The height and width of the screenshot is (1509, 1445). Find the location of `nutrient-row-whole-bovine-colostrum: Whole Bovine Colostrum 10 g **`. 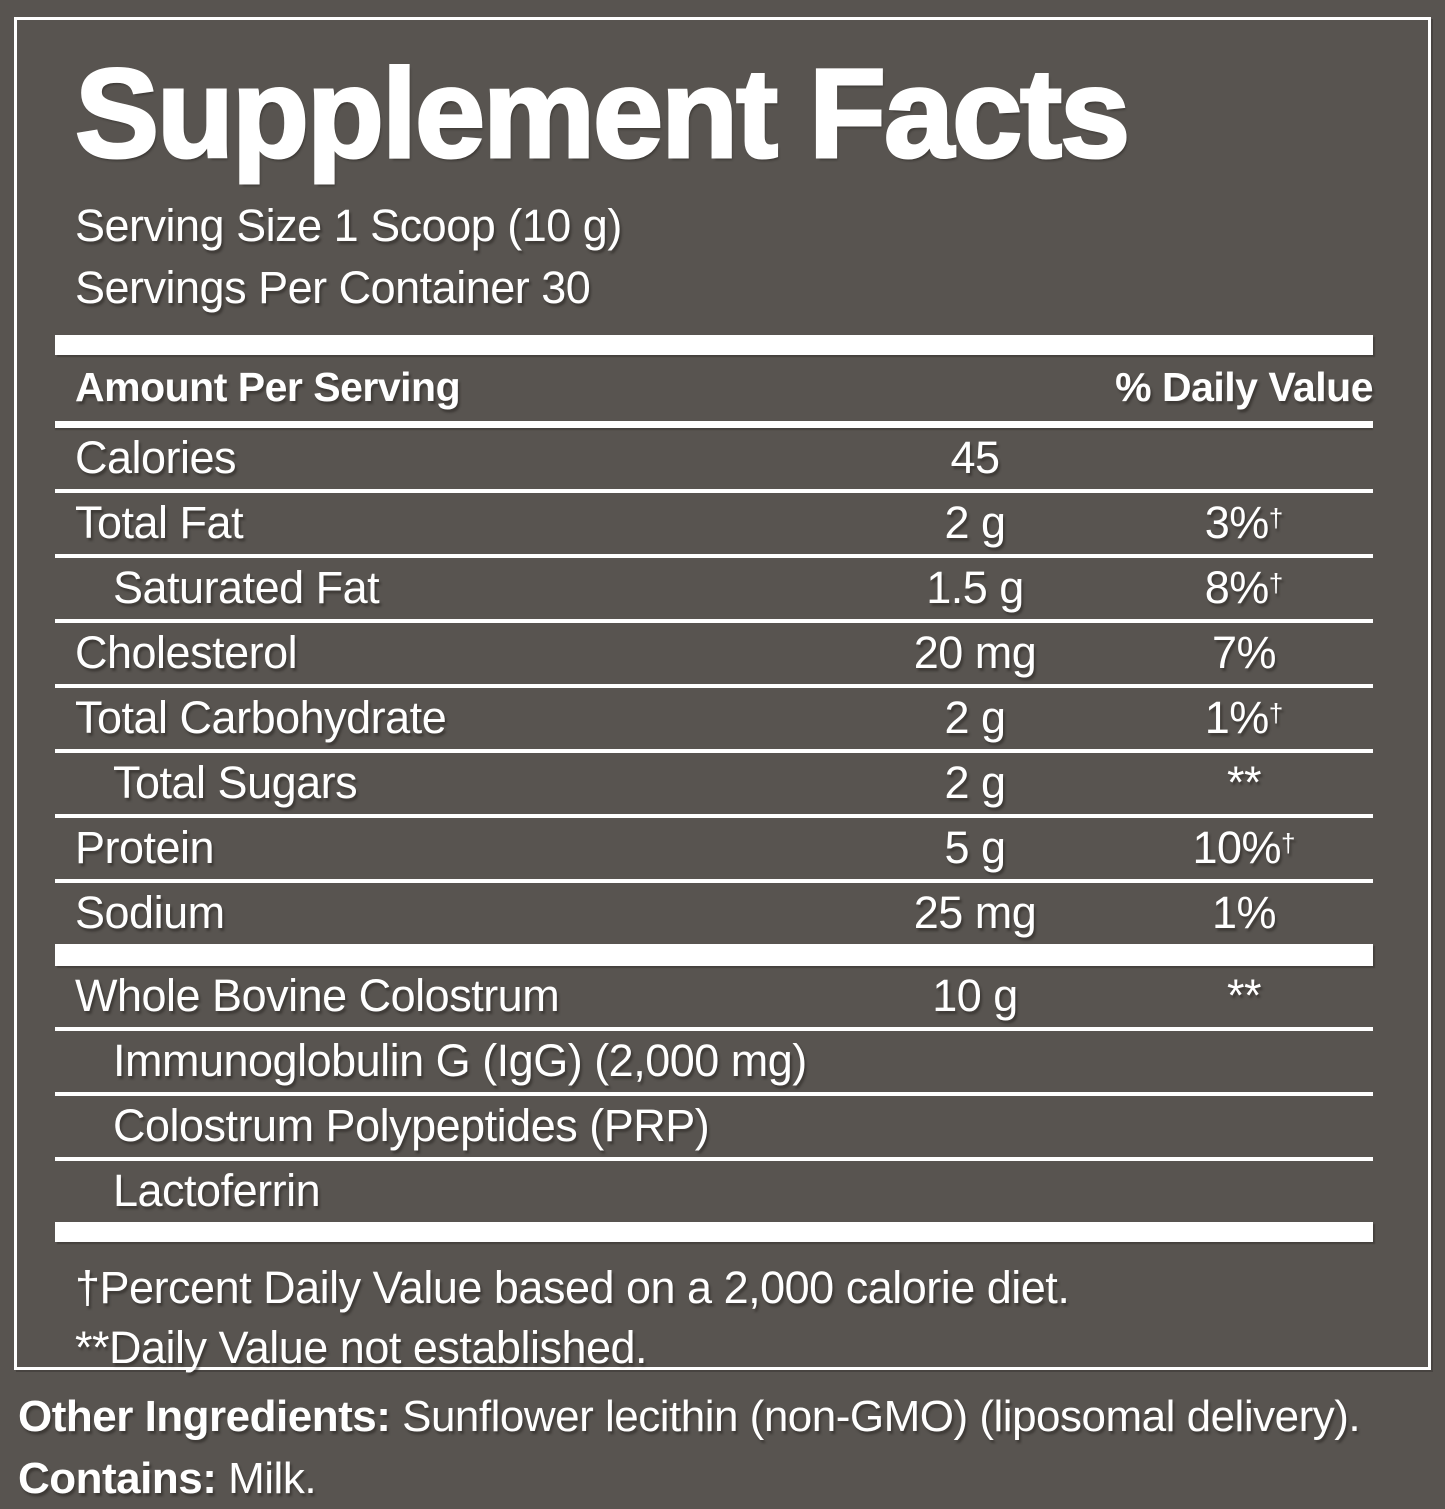

nutrient-row-whole-bovine-colostrum: Whole Bovine Colostrum 10 g ** is located at coordinates (714, 998).